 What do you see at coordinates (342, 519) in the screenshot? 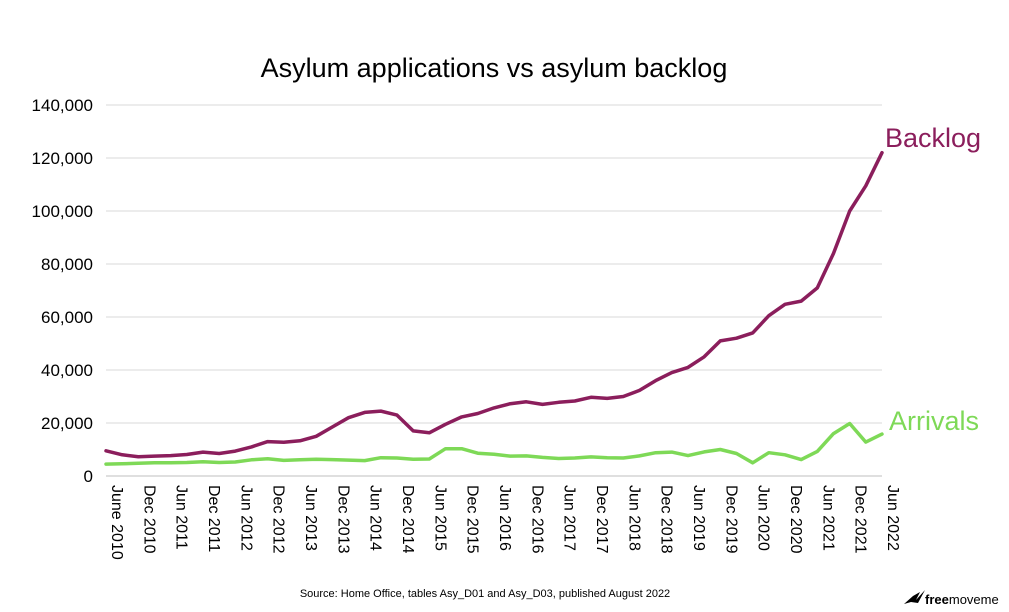
I see `x-tick-label: Dec 2013` at bounding box center [342, 519].